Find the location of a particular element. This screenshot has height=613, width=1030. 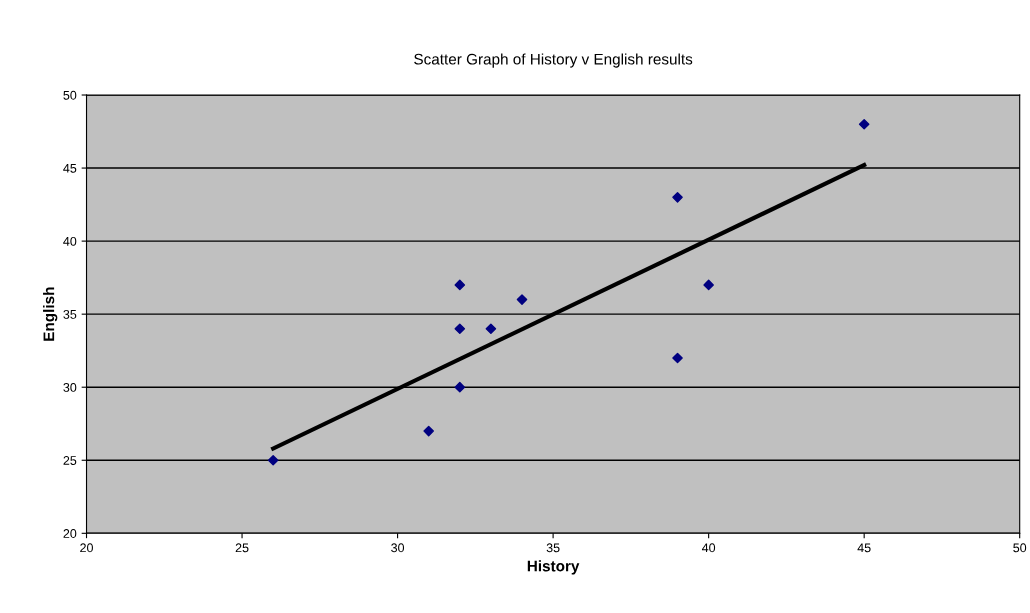

x-tick-label: 50 is located at coordinates (1020, 548).